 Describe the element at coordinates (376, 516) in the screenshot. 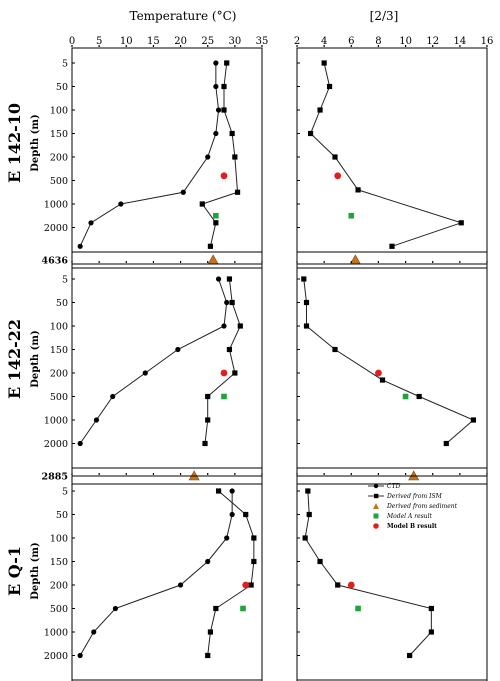

I see `legend-model-a-marker` at that location.